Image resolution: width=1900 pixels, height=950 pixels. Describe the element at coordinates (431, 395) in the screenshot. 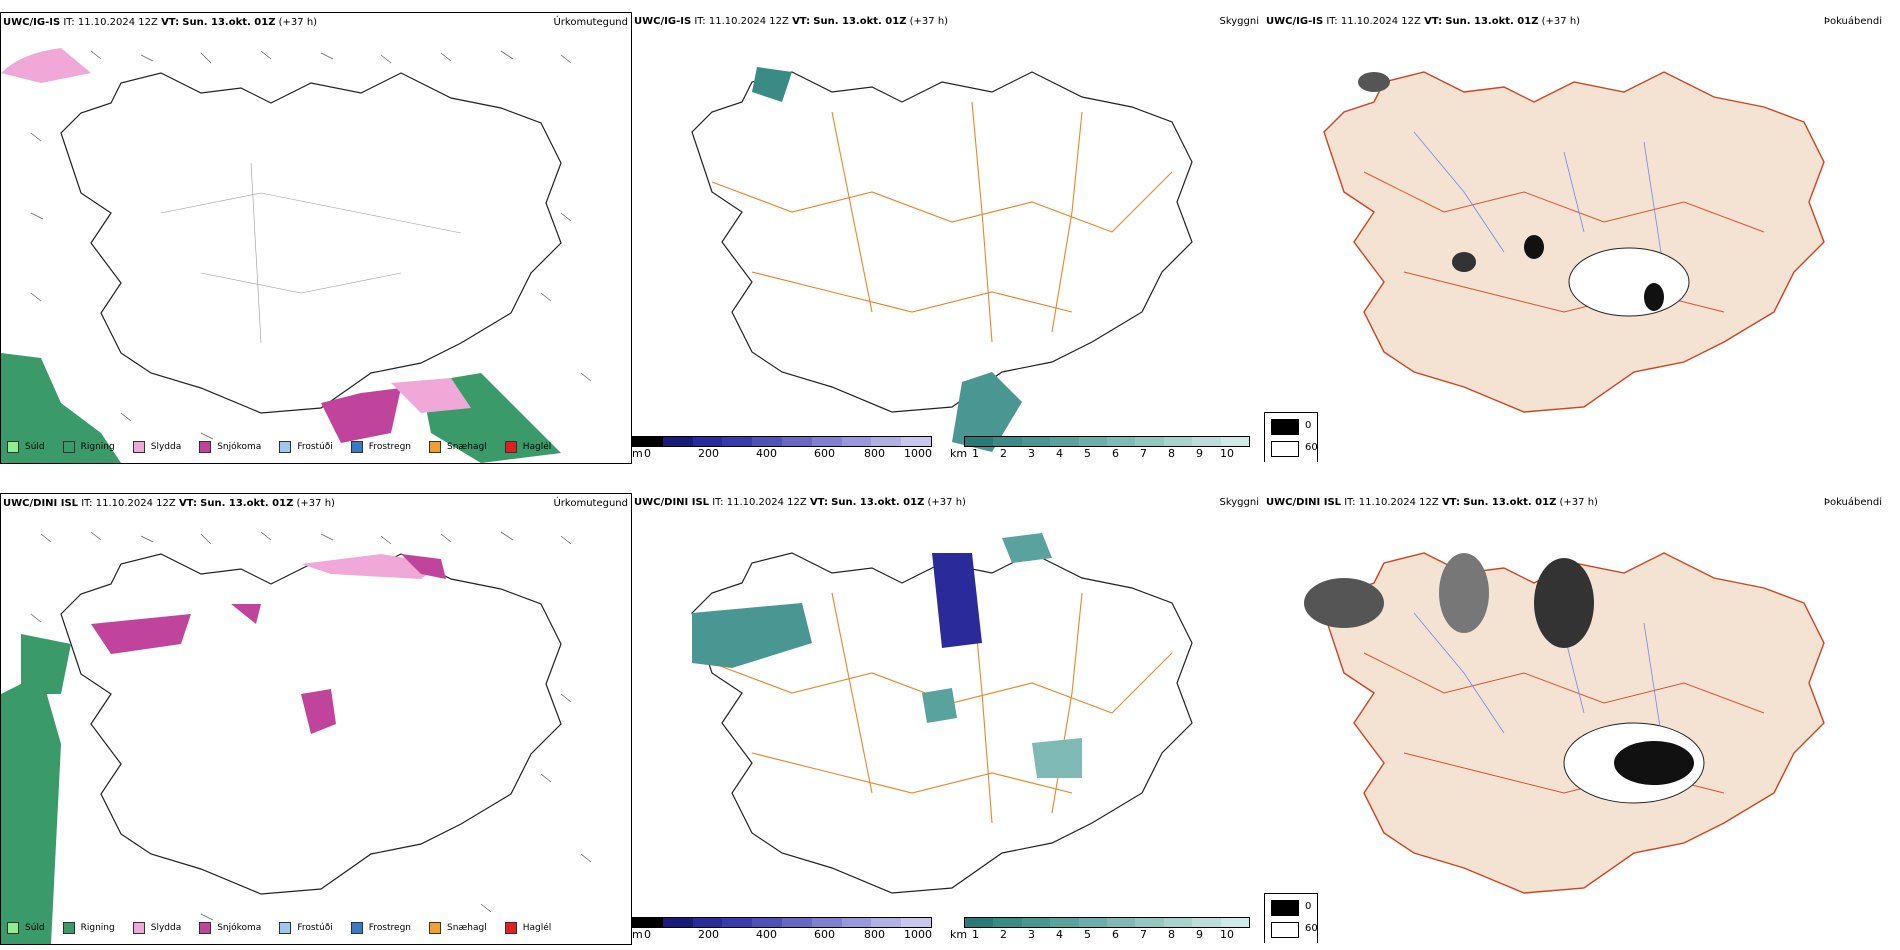

I see `sleet-area-south` at that location.